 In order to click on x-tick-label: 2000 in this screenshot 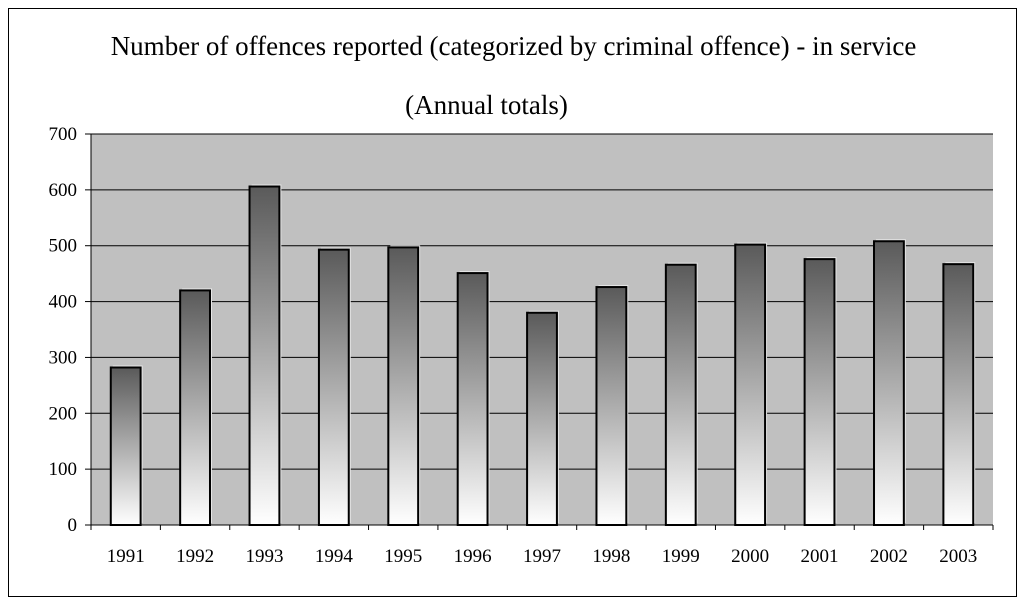, I will do `click(750, 556)`.